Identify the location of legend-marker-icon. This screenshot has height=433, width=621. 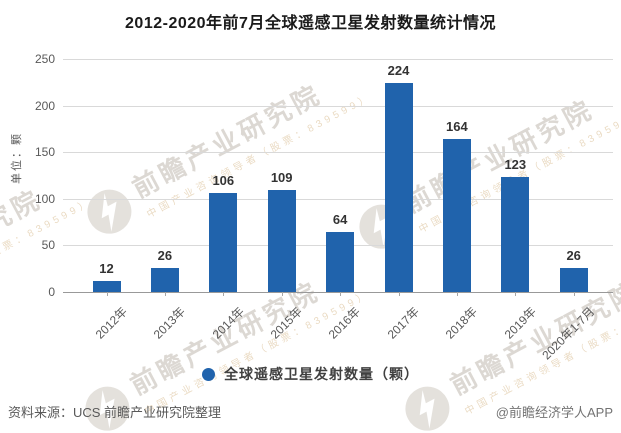
(208, 374).